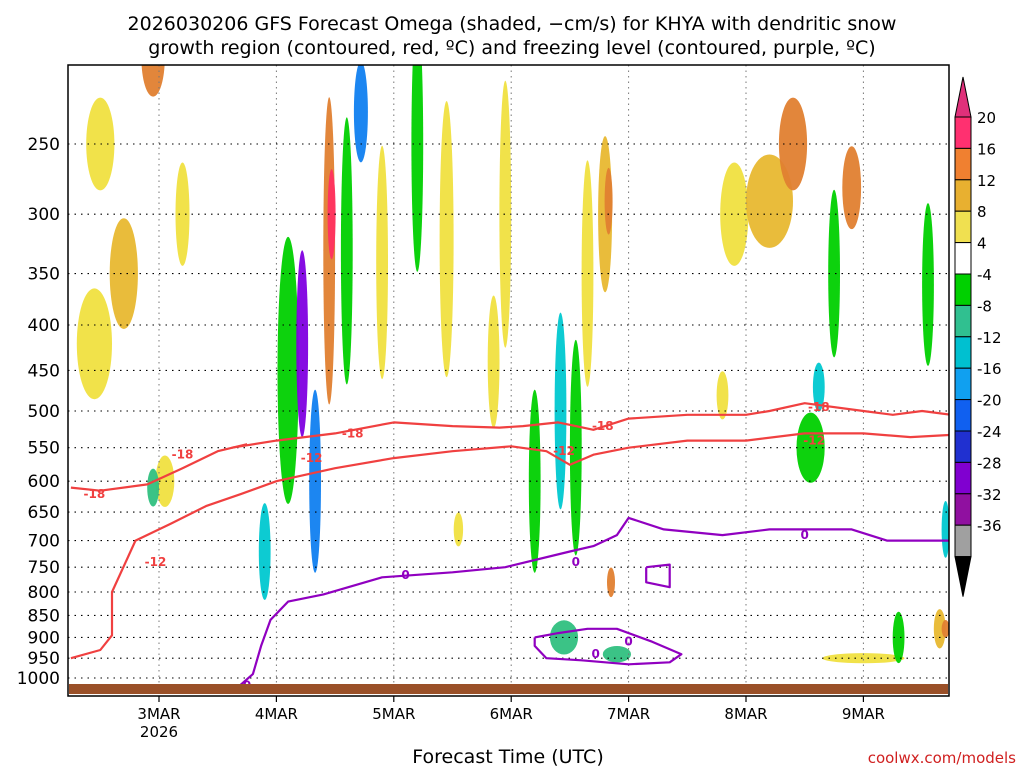  What do you see at coordinates (986, 181) in the screenshot?
I see `colorbar-label: 12` at bounding box center [986, 181].